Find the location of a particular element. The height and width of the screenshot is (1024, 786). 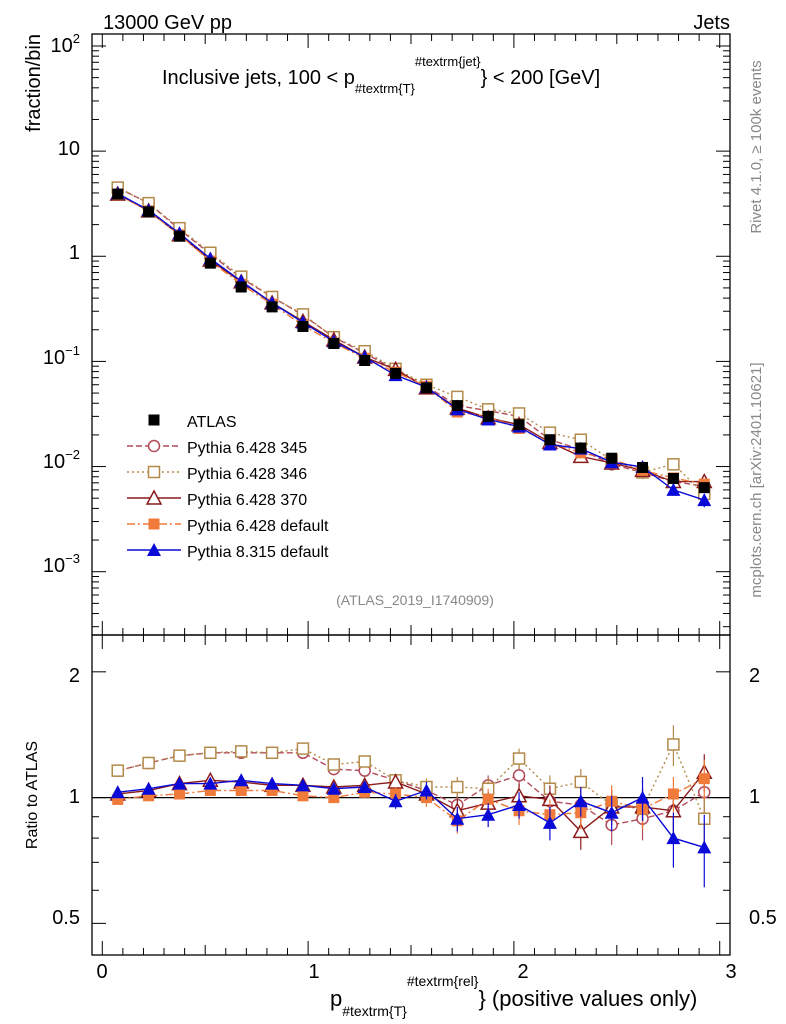

legend-marker-atlas is located at coordinates (154, 420).